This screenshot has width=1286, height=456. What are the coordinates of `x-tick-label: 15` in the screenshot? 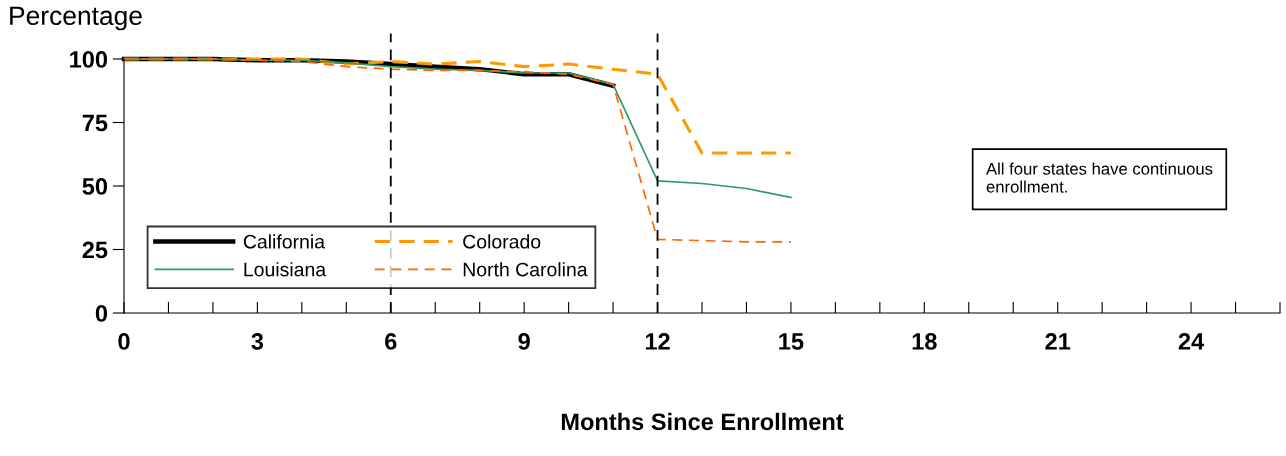 It's located at (791, 341).